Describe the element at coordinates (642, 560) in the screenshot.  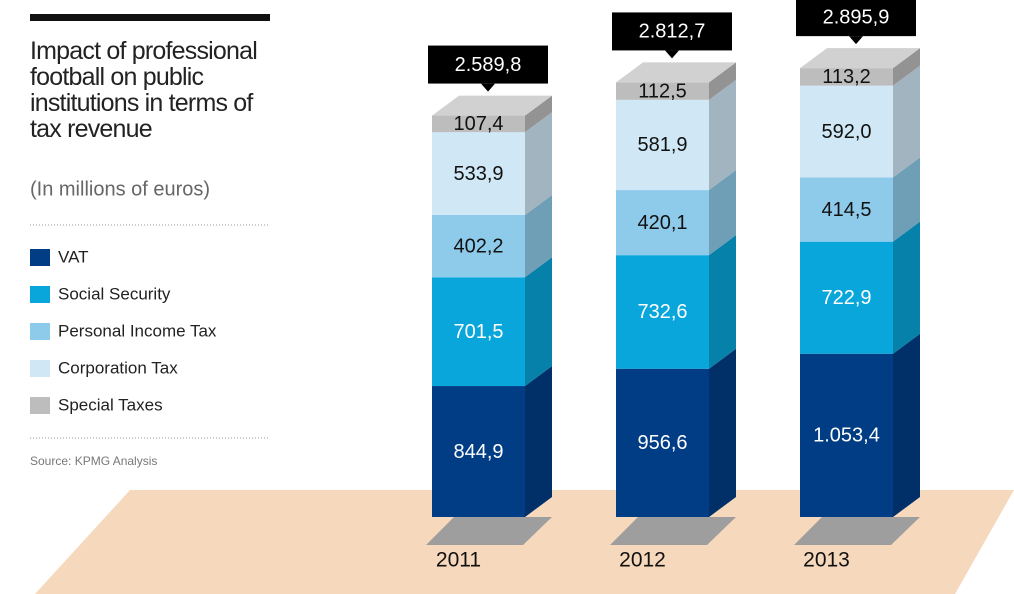
I see `x-tick-label: 2012` at that location.